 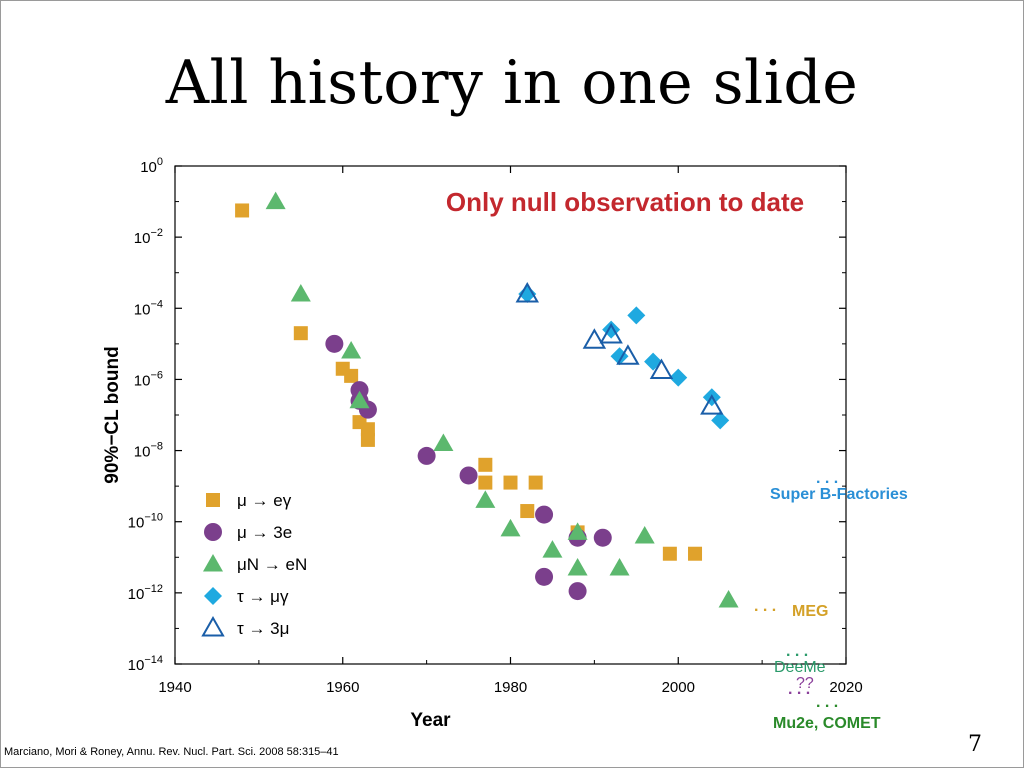 I want to click on projection-label: ??, so click(x=805, y=683).